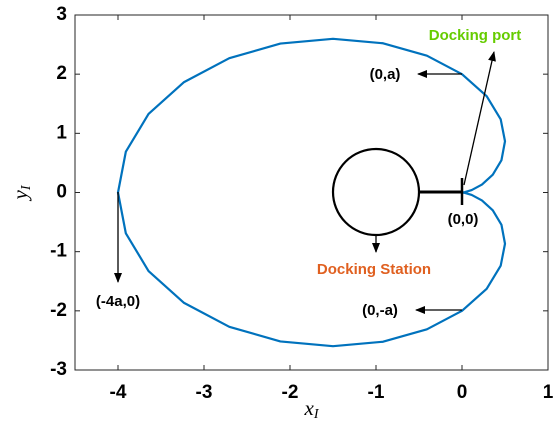 The height and width of the screenshot is (443, 559). I want to click on y-tick-label: -2, so click(58, 310).